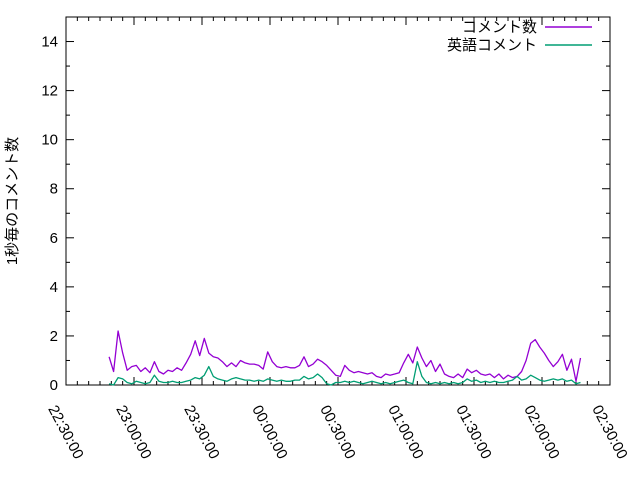 The width and height of the screenshot is (640, 480). Describe the element at coordinates (609, 432) in the screenshot. I see `x-tick-label: 02:30:00` at that location.